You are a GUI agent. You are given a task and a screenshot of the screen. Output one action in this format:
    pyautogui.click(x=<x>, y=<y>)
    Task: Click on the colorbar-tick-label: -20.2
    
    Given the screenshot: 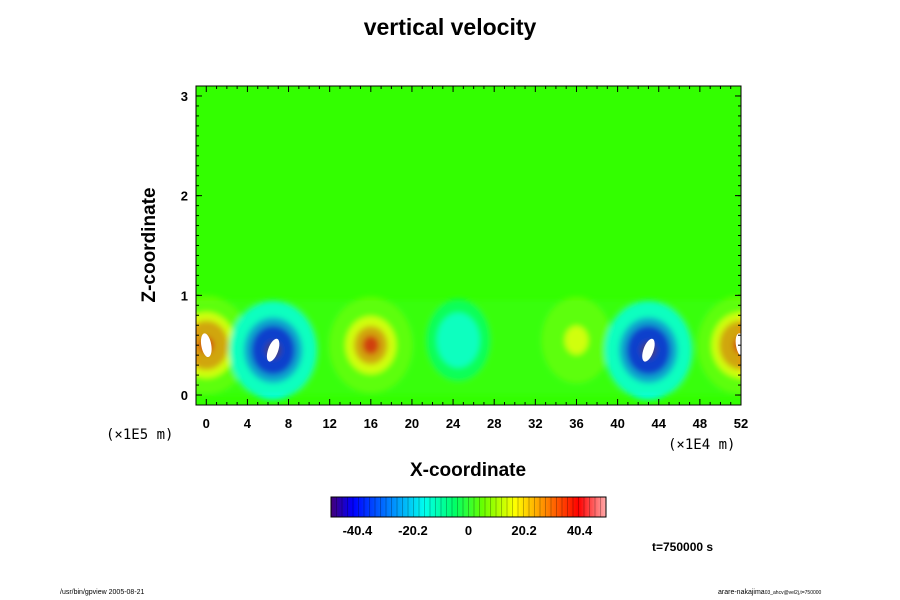 What is the action you would take?
    pyautogui.click(x=413, y=530)
    